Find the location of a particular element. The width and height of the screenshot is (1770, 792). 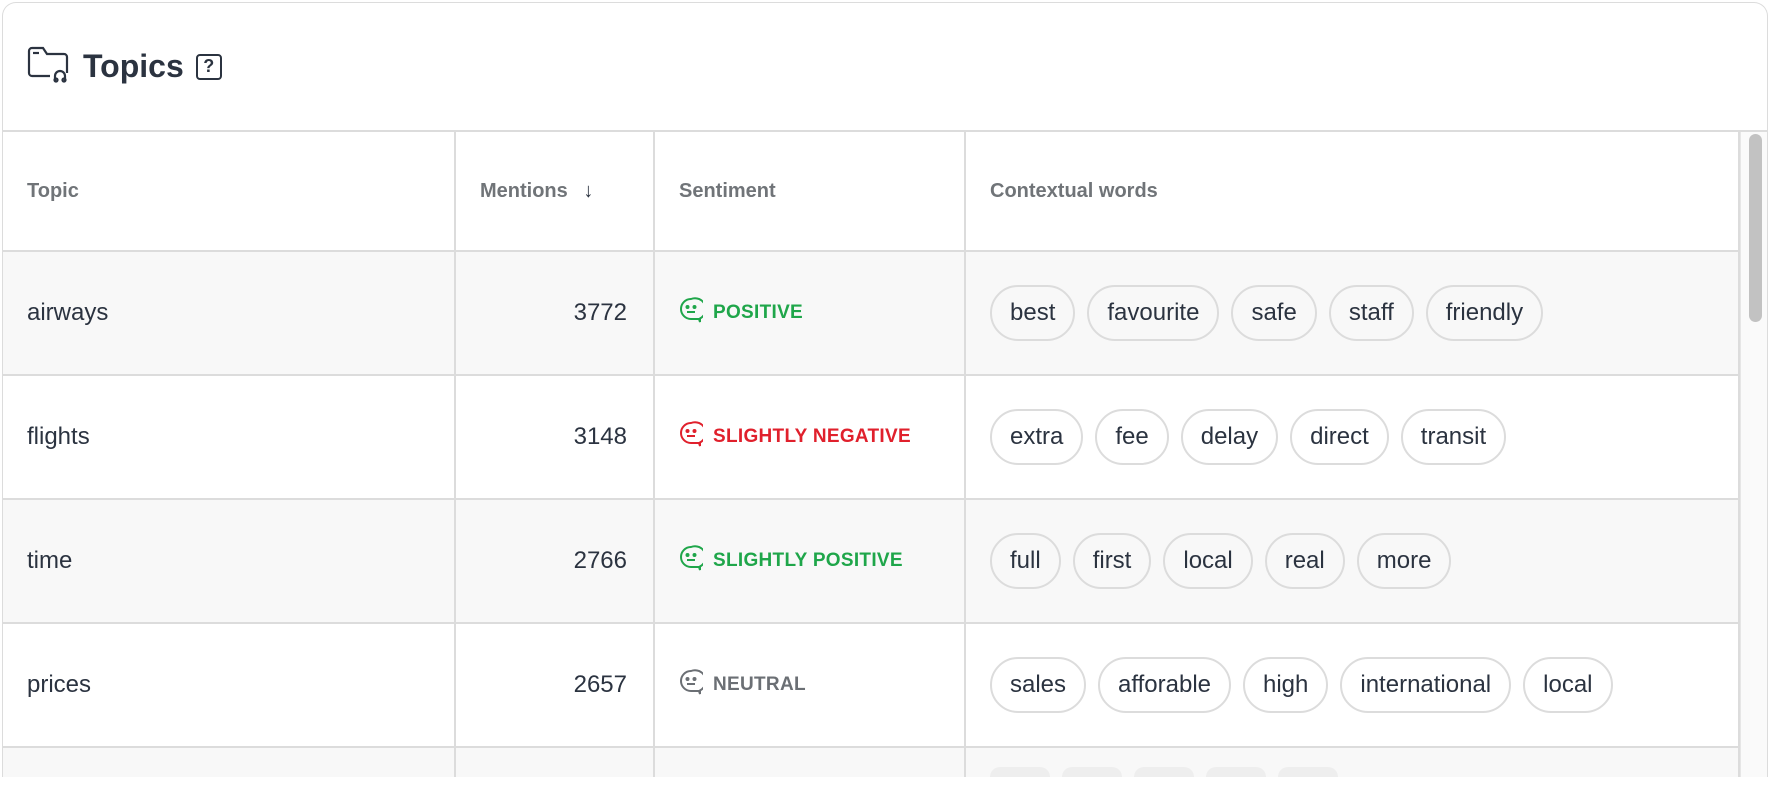

word-chip: full is located at coordinates (1025, 561).